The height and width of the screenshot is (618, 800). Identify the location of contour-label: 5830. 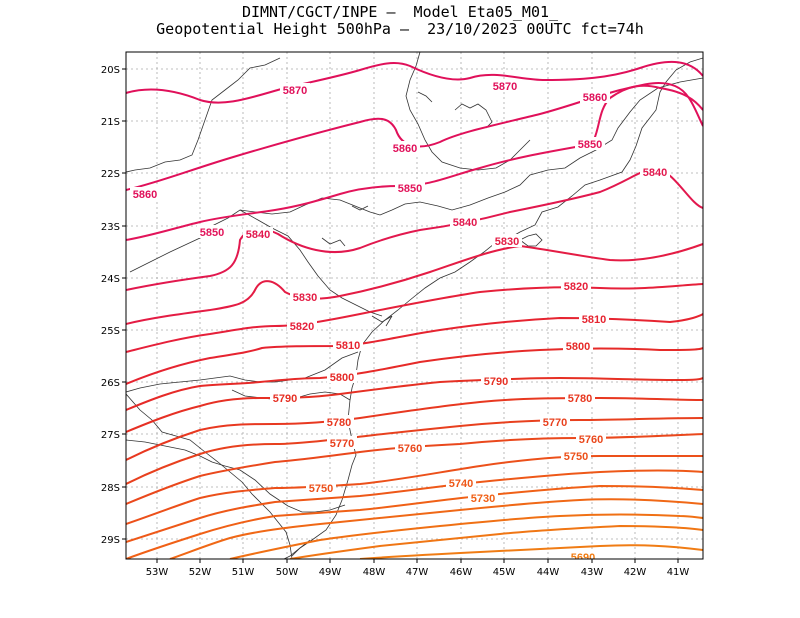
(507, 242).